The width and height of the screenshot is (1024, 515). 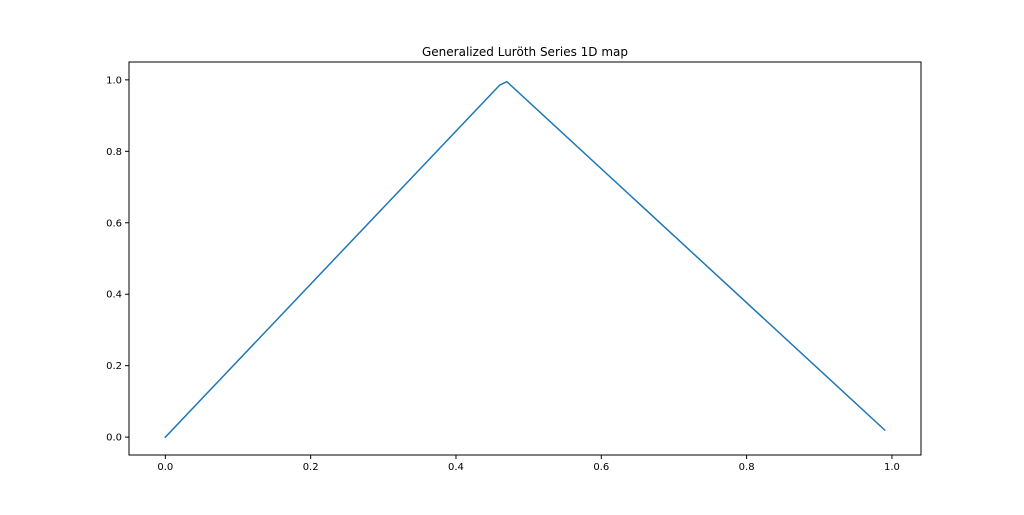 I want to click on x-tick-label: 0.4, so click(x=456, y=467).